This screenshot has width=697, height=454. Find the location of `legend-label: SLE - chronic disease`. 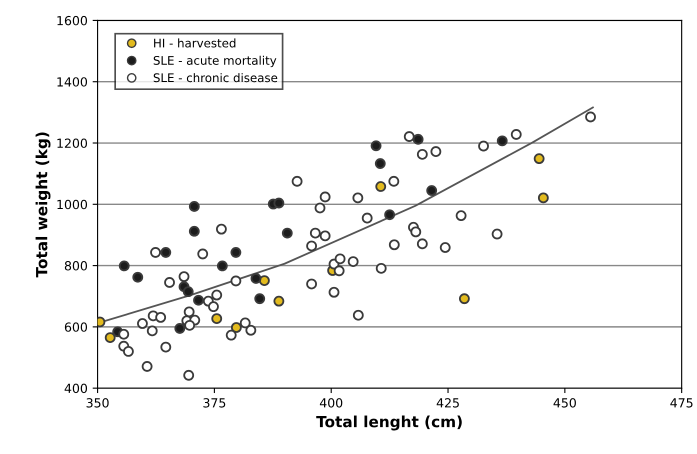

legend-label: SLE - chronic disease is located at coordinates (216, 77).